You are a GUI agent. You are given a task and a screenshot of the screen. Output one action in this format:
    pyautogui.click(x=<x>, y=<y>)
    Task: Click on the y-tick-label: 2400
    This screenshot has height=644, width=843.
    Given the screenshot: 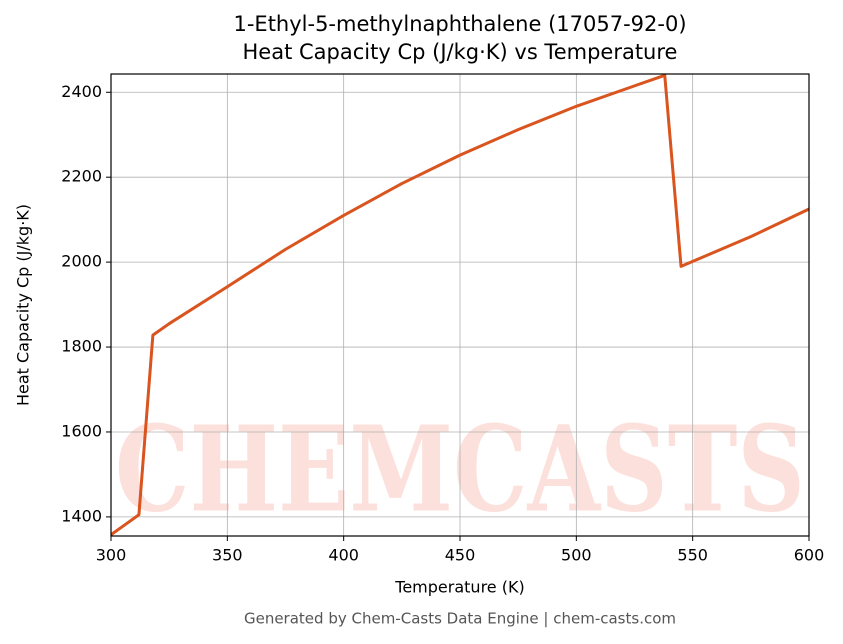 What is the action you would take?
    pyautogui.click(x=81, y=91)
    